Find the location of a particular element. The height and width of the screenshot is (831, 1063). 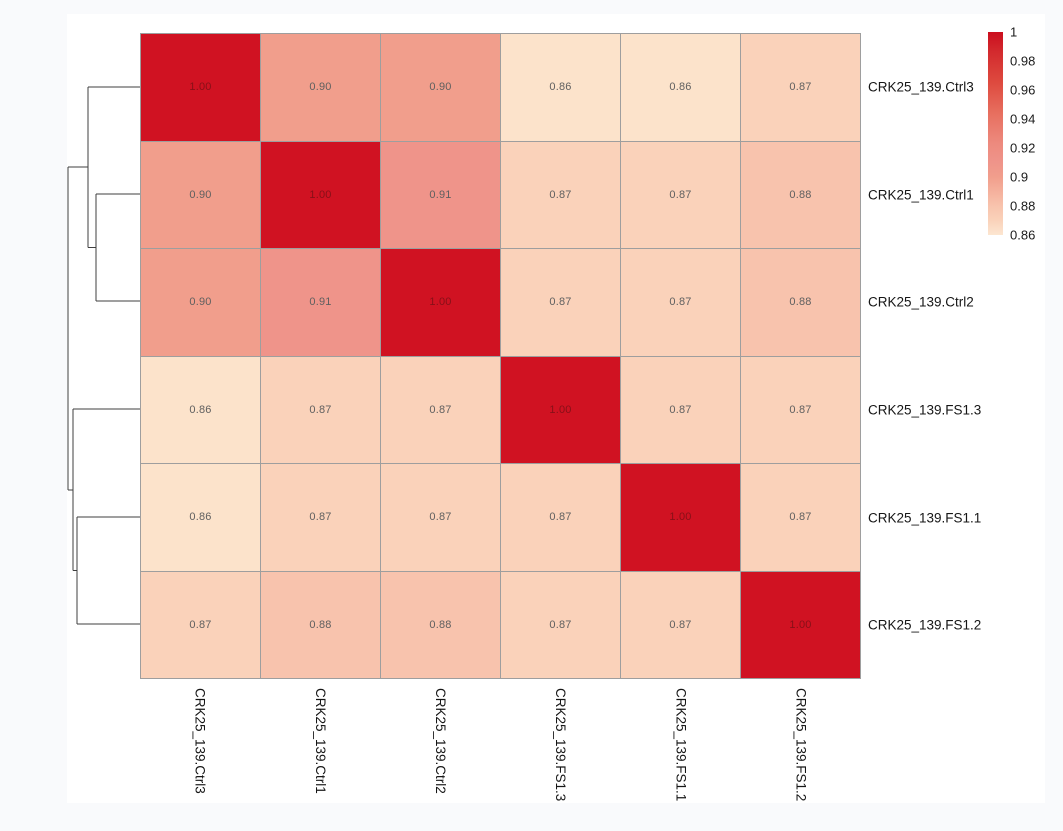

colorbar-tick-label: 0.9 is located at coordinates (1019, 177).